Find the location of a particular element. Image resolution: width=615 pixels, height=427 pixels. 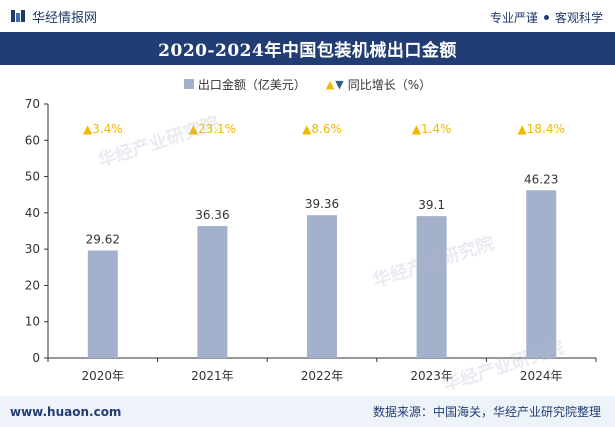

bar-value-label: 29.62 is located at coordinates (103, 240).